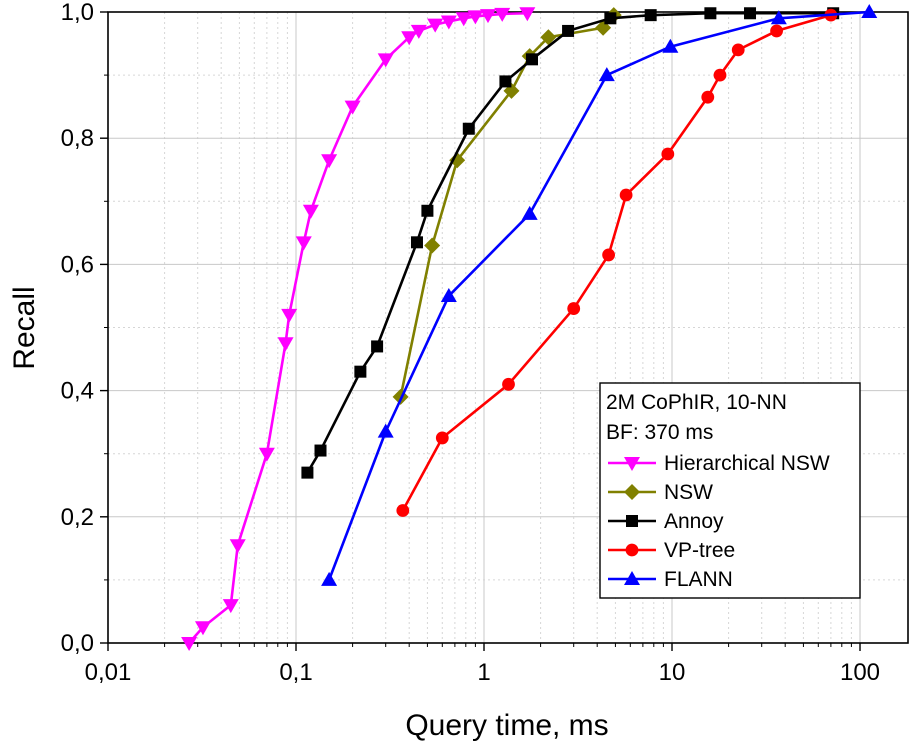 This screenshot has height=746, width=920. Describe the element at coordinates (698, 579) in the screenshot. I see `legend-label: FLANN` at that location.